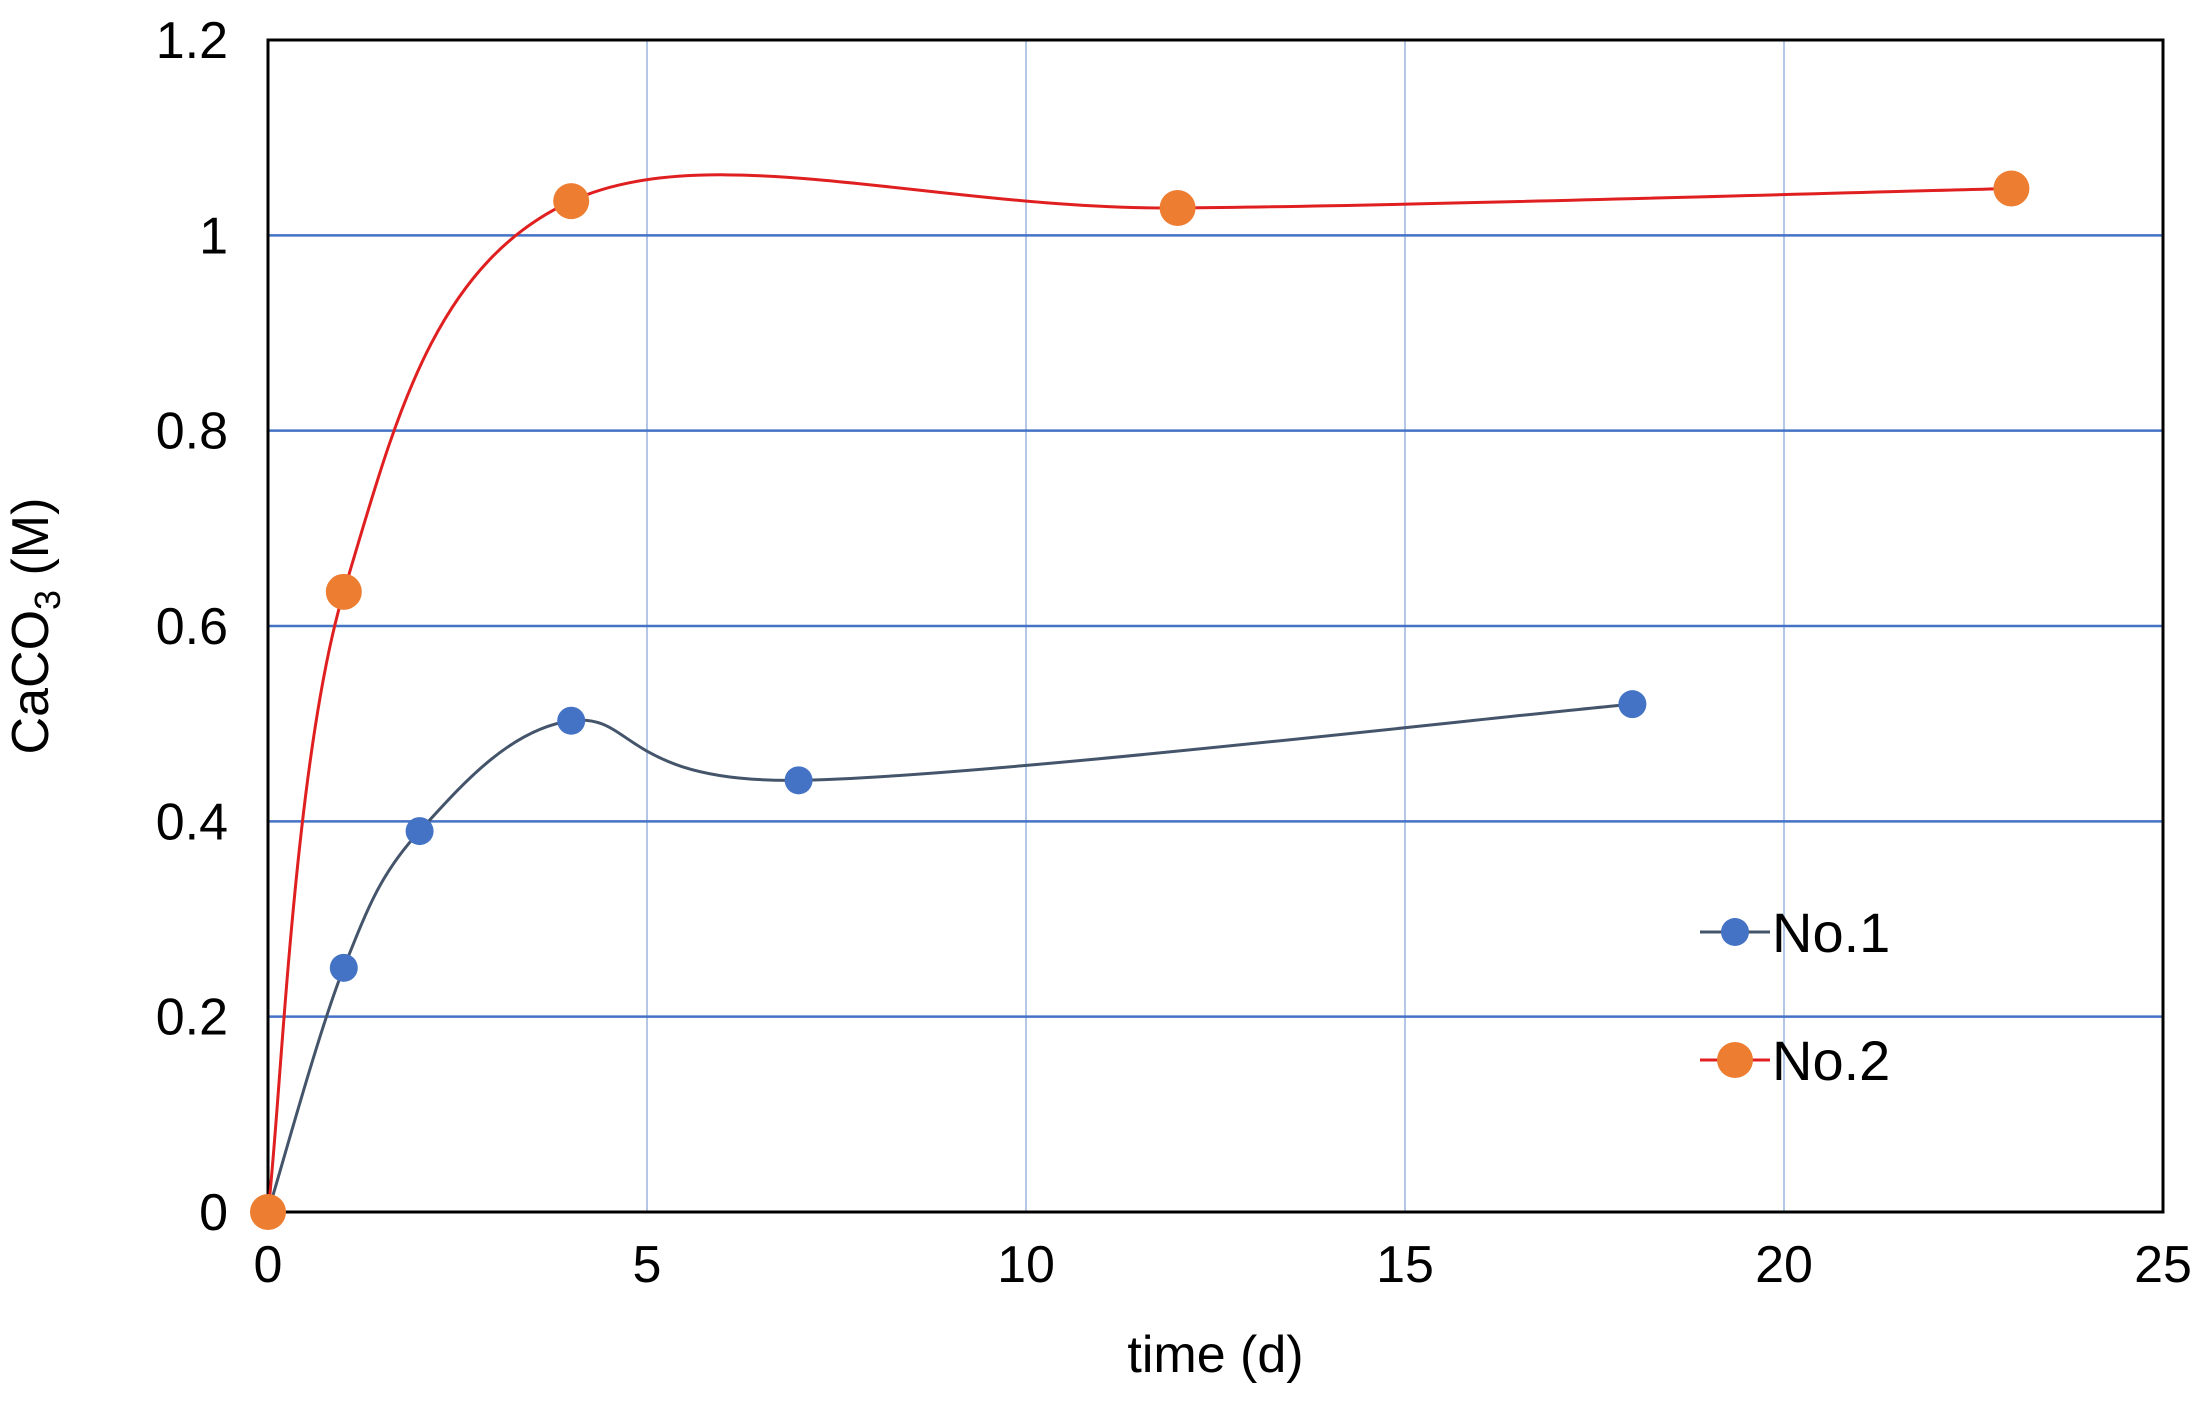  I want to click on legend-item: No.1, so click(1795, 932).